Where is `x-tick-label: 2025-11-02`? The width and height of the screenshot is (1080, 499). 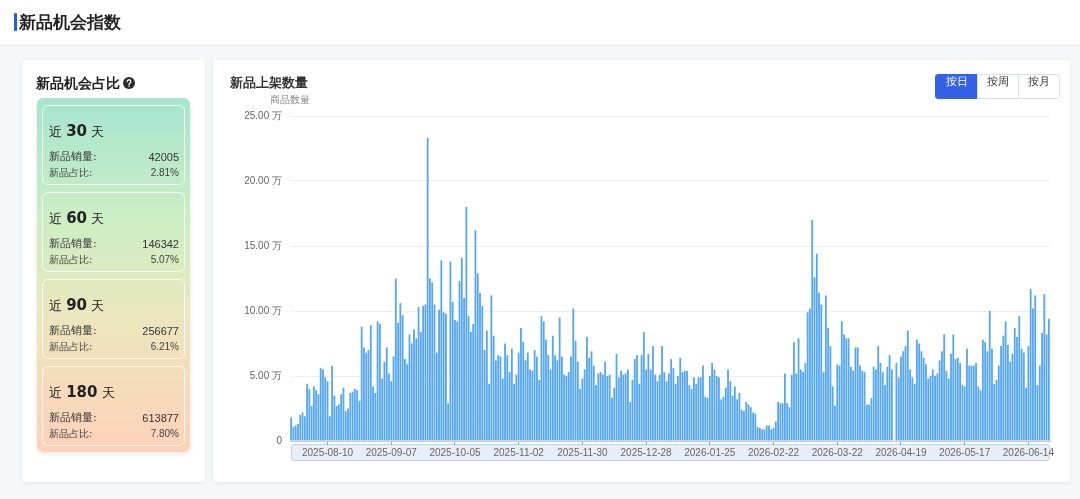
x-tick-label: 2025-11-02 is located at coordinates (519, 452).